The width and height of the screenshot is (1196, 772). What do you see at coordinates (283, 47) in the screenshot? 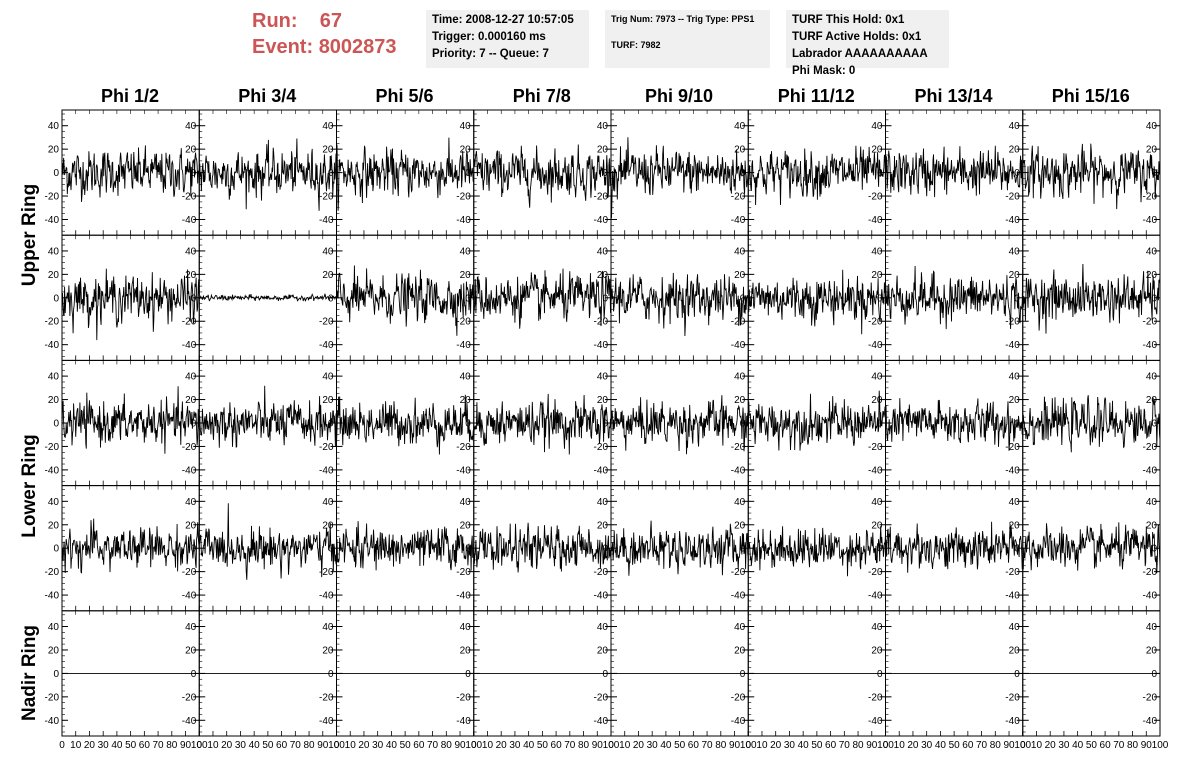
I see `event-label: Event:` at bounding box center [283, 47].